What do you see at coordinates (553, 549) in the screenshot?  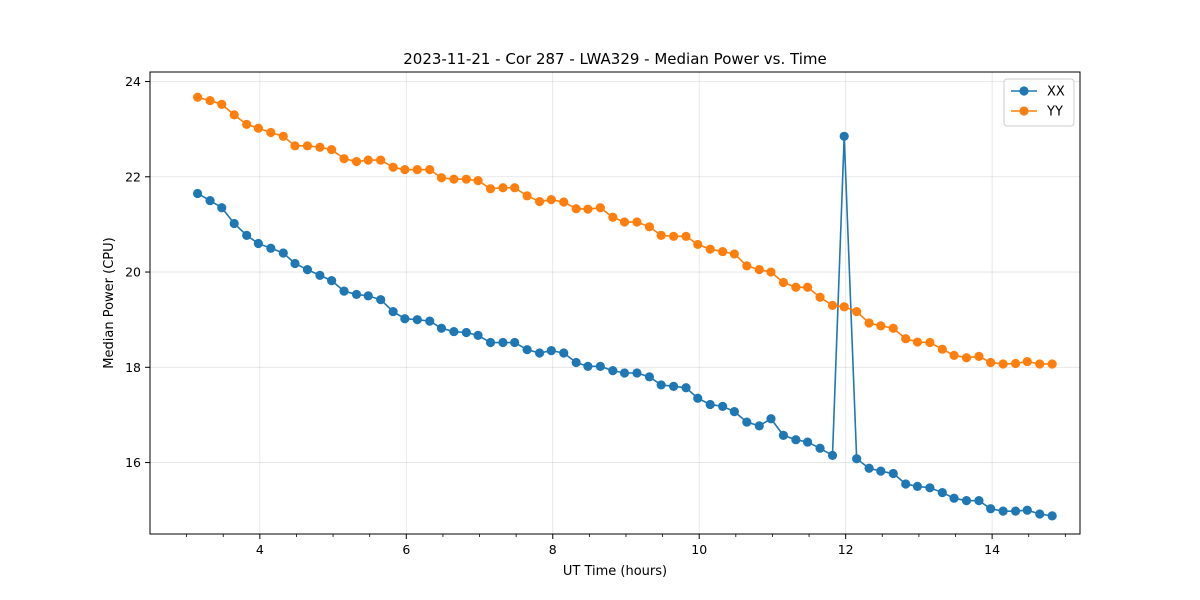 I see `x-tick-label: 8` at bounding box center [553, 549].